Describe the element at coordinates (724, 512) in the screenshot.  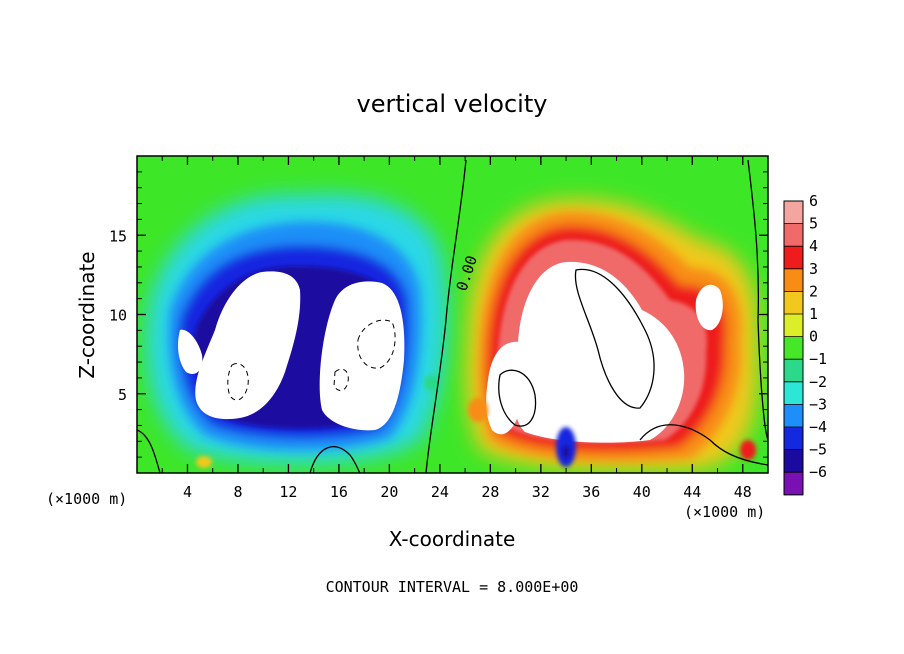
I see `x-unit-right: (×1000 m)` at that location.